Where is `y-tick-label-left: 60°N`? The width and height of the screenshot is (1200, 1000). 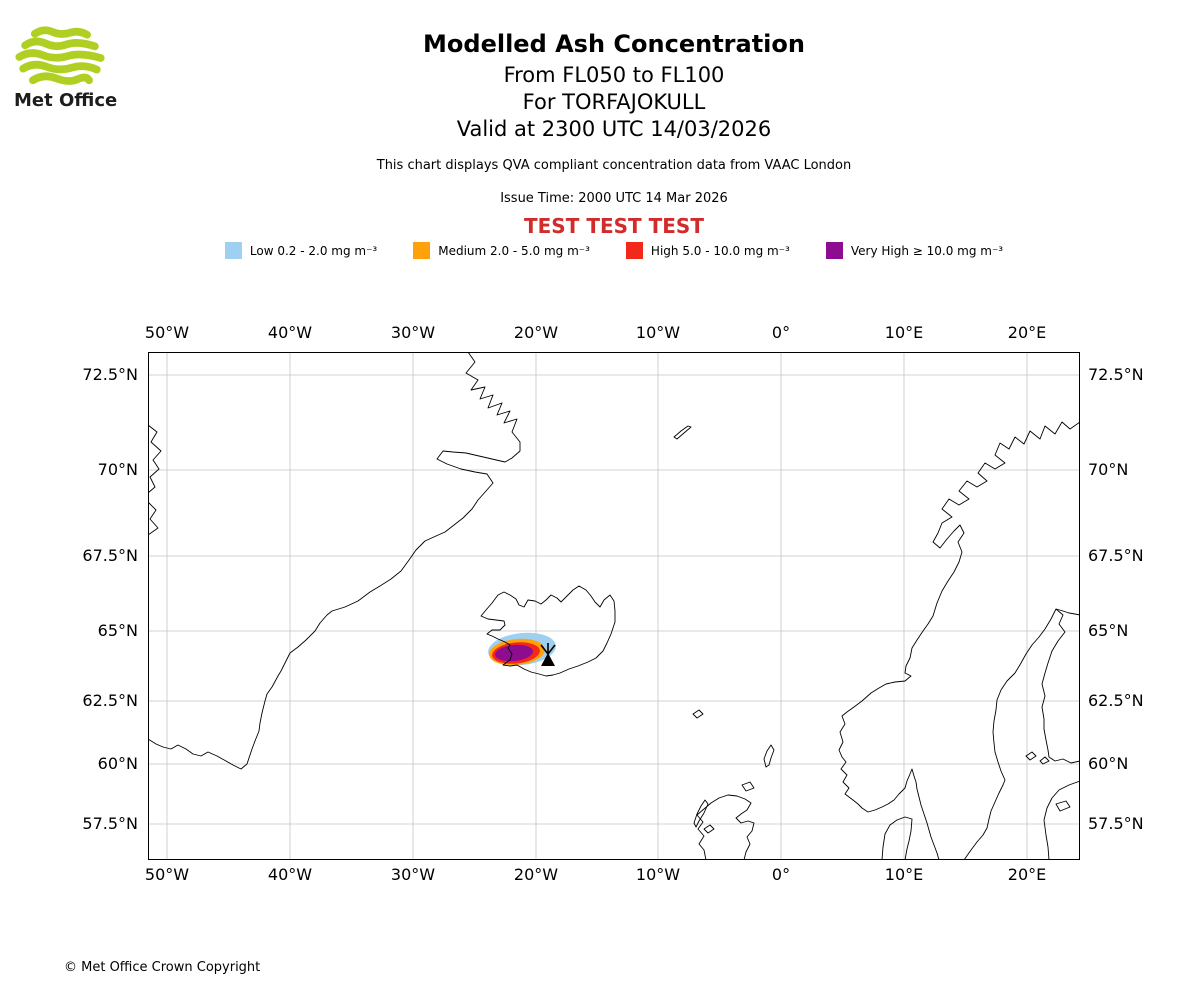 y-tick-label-left: 60°N is located at coordinates (117, 763).